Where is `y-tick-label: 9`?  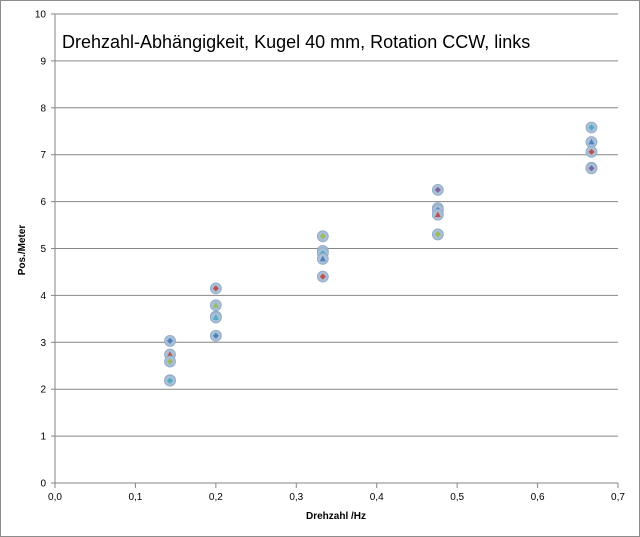
y-tick-label: 9 is located at coordinates (43, 61).